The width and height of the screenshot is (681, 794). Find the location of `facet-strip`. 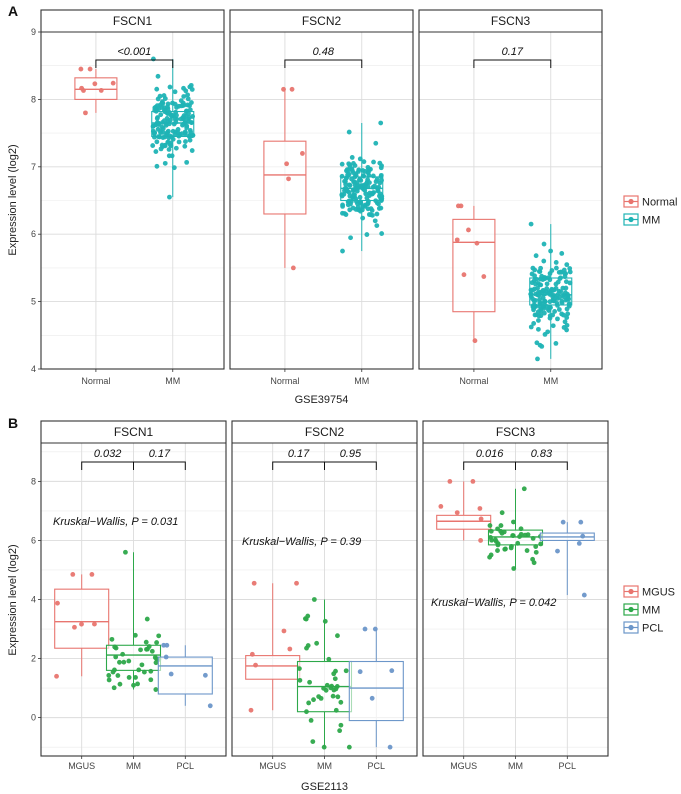

facet-strip is located at coordinates (132, 21).